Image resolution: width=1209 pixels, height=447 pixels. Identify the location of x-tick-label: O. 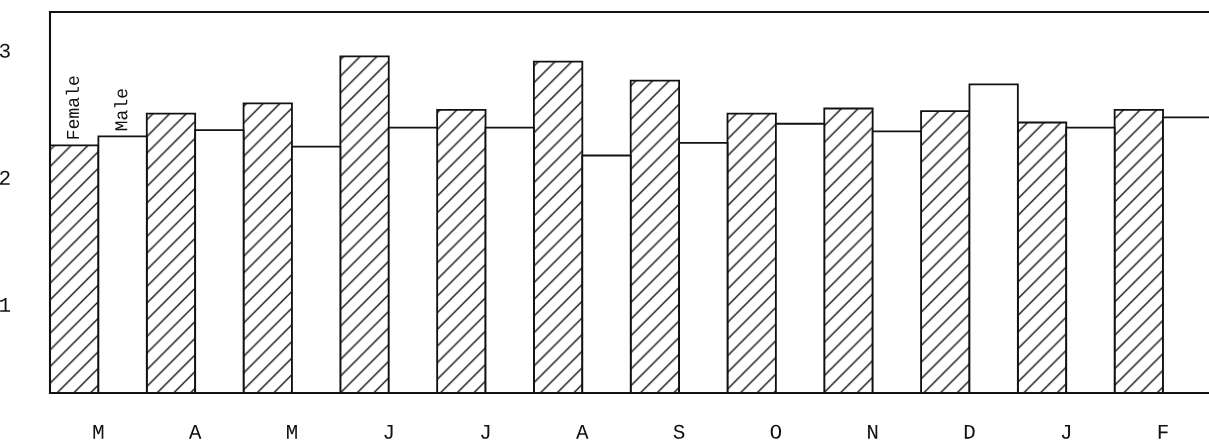
(776, 431).